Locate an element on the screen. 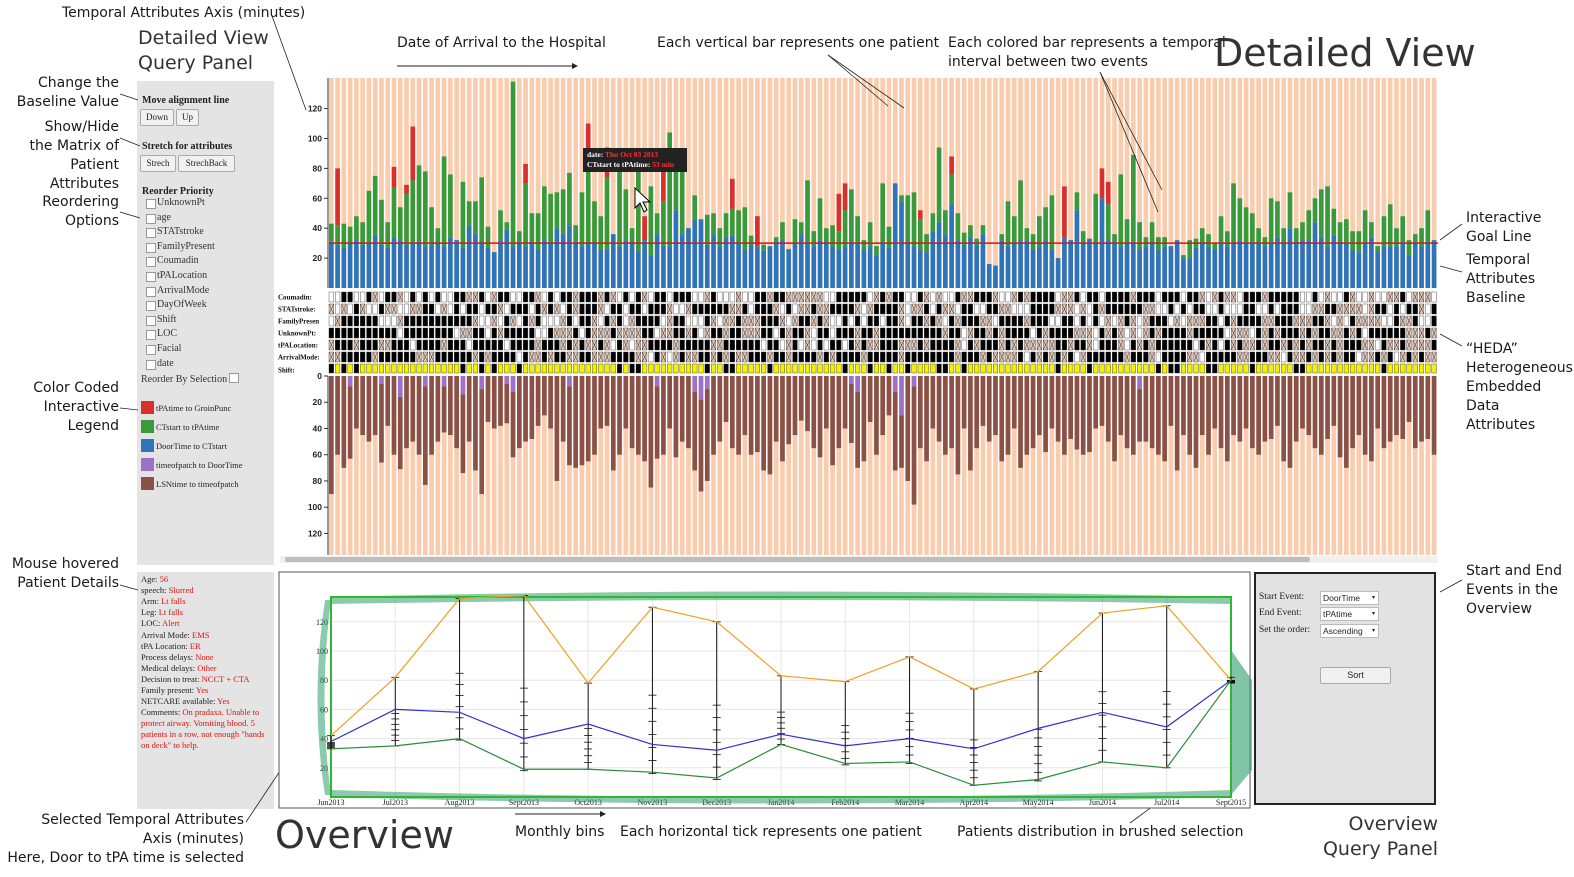 Image resolution: width=1574 pixels, height=877 pixels. sort-button: Sort is located at coordinates (1355, 675).